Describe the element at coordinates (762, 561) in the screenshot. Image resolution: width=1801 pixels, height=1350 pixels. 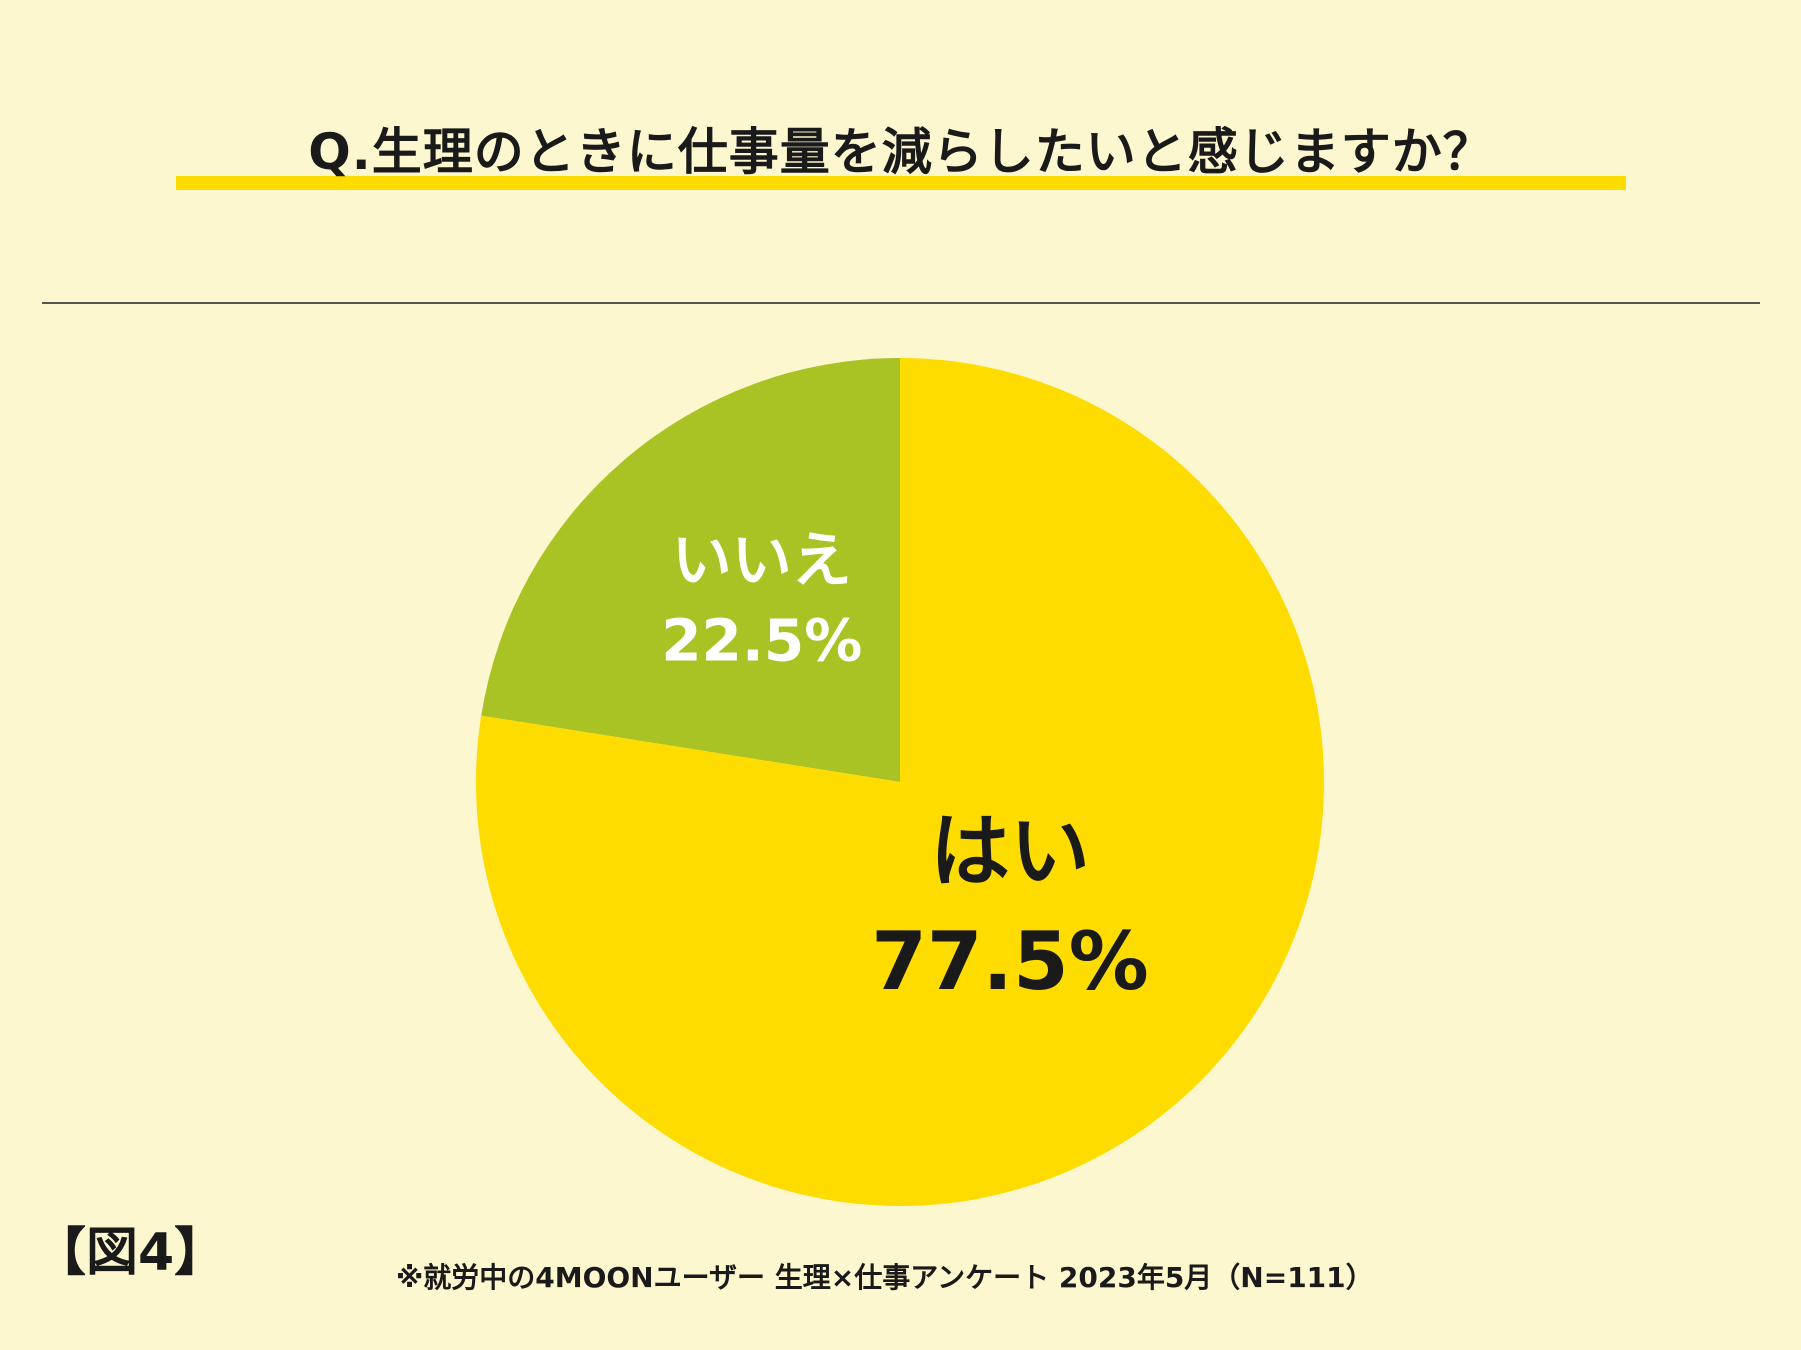
I see `slice-label-no: いいえ` at that location.